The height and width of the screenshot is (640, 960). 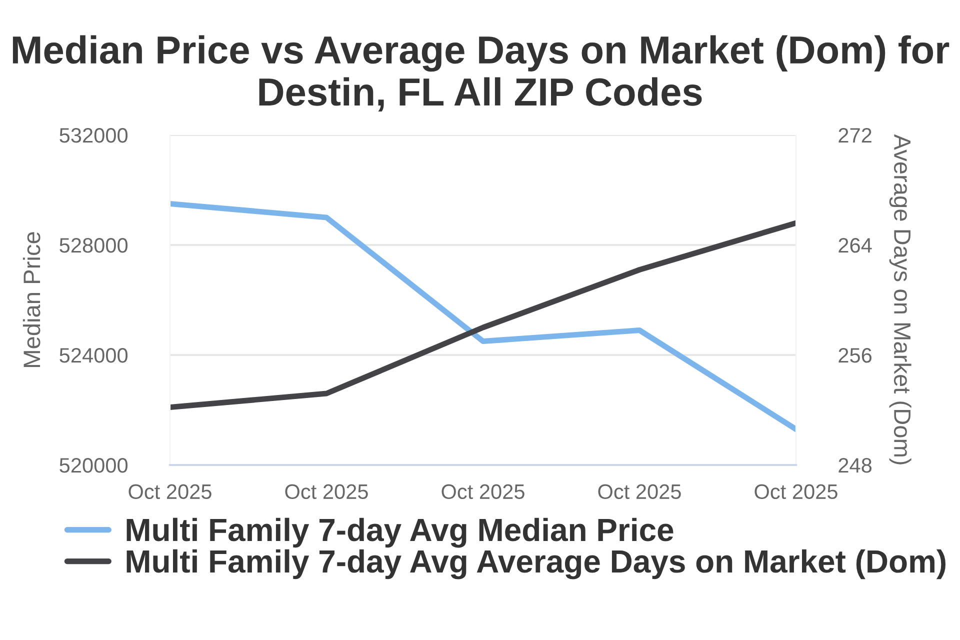 What do you see at coordinates (855, 465) in the screenshot?
I see `y2-tick-label: 248` at bounding box center [855, 465].